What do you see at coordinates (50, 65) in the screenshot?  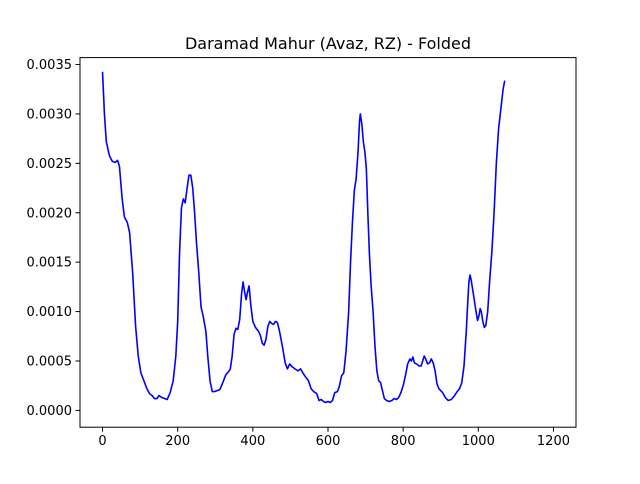 I see `y-tick-label: 0.0035` at bounding box center [50, 65].